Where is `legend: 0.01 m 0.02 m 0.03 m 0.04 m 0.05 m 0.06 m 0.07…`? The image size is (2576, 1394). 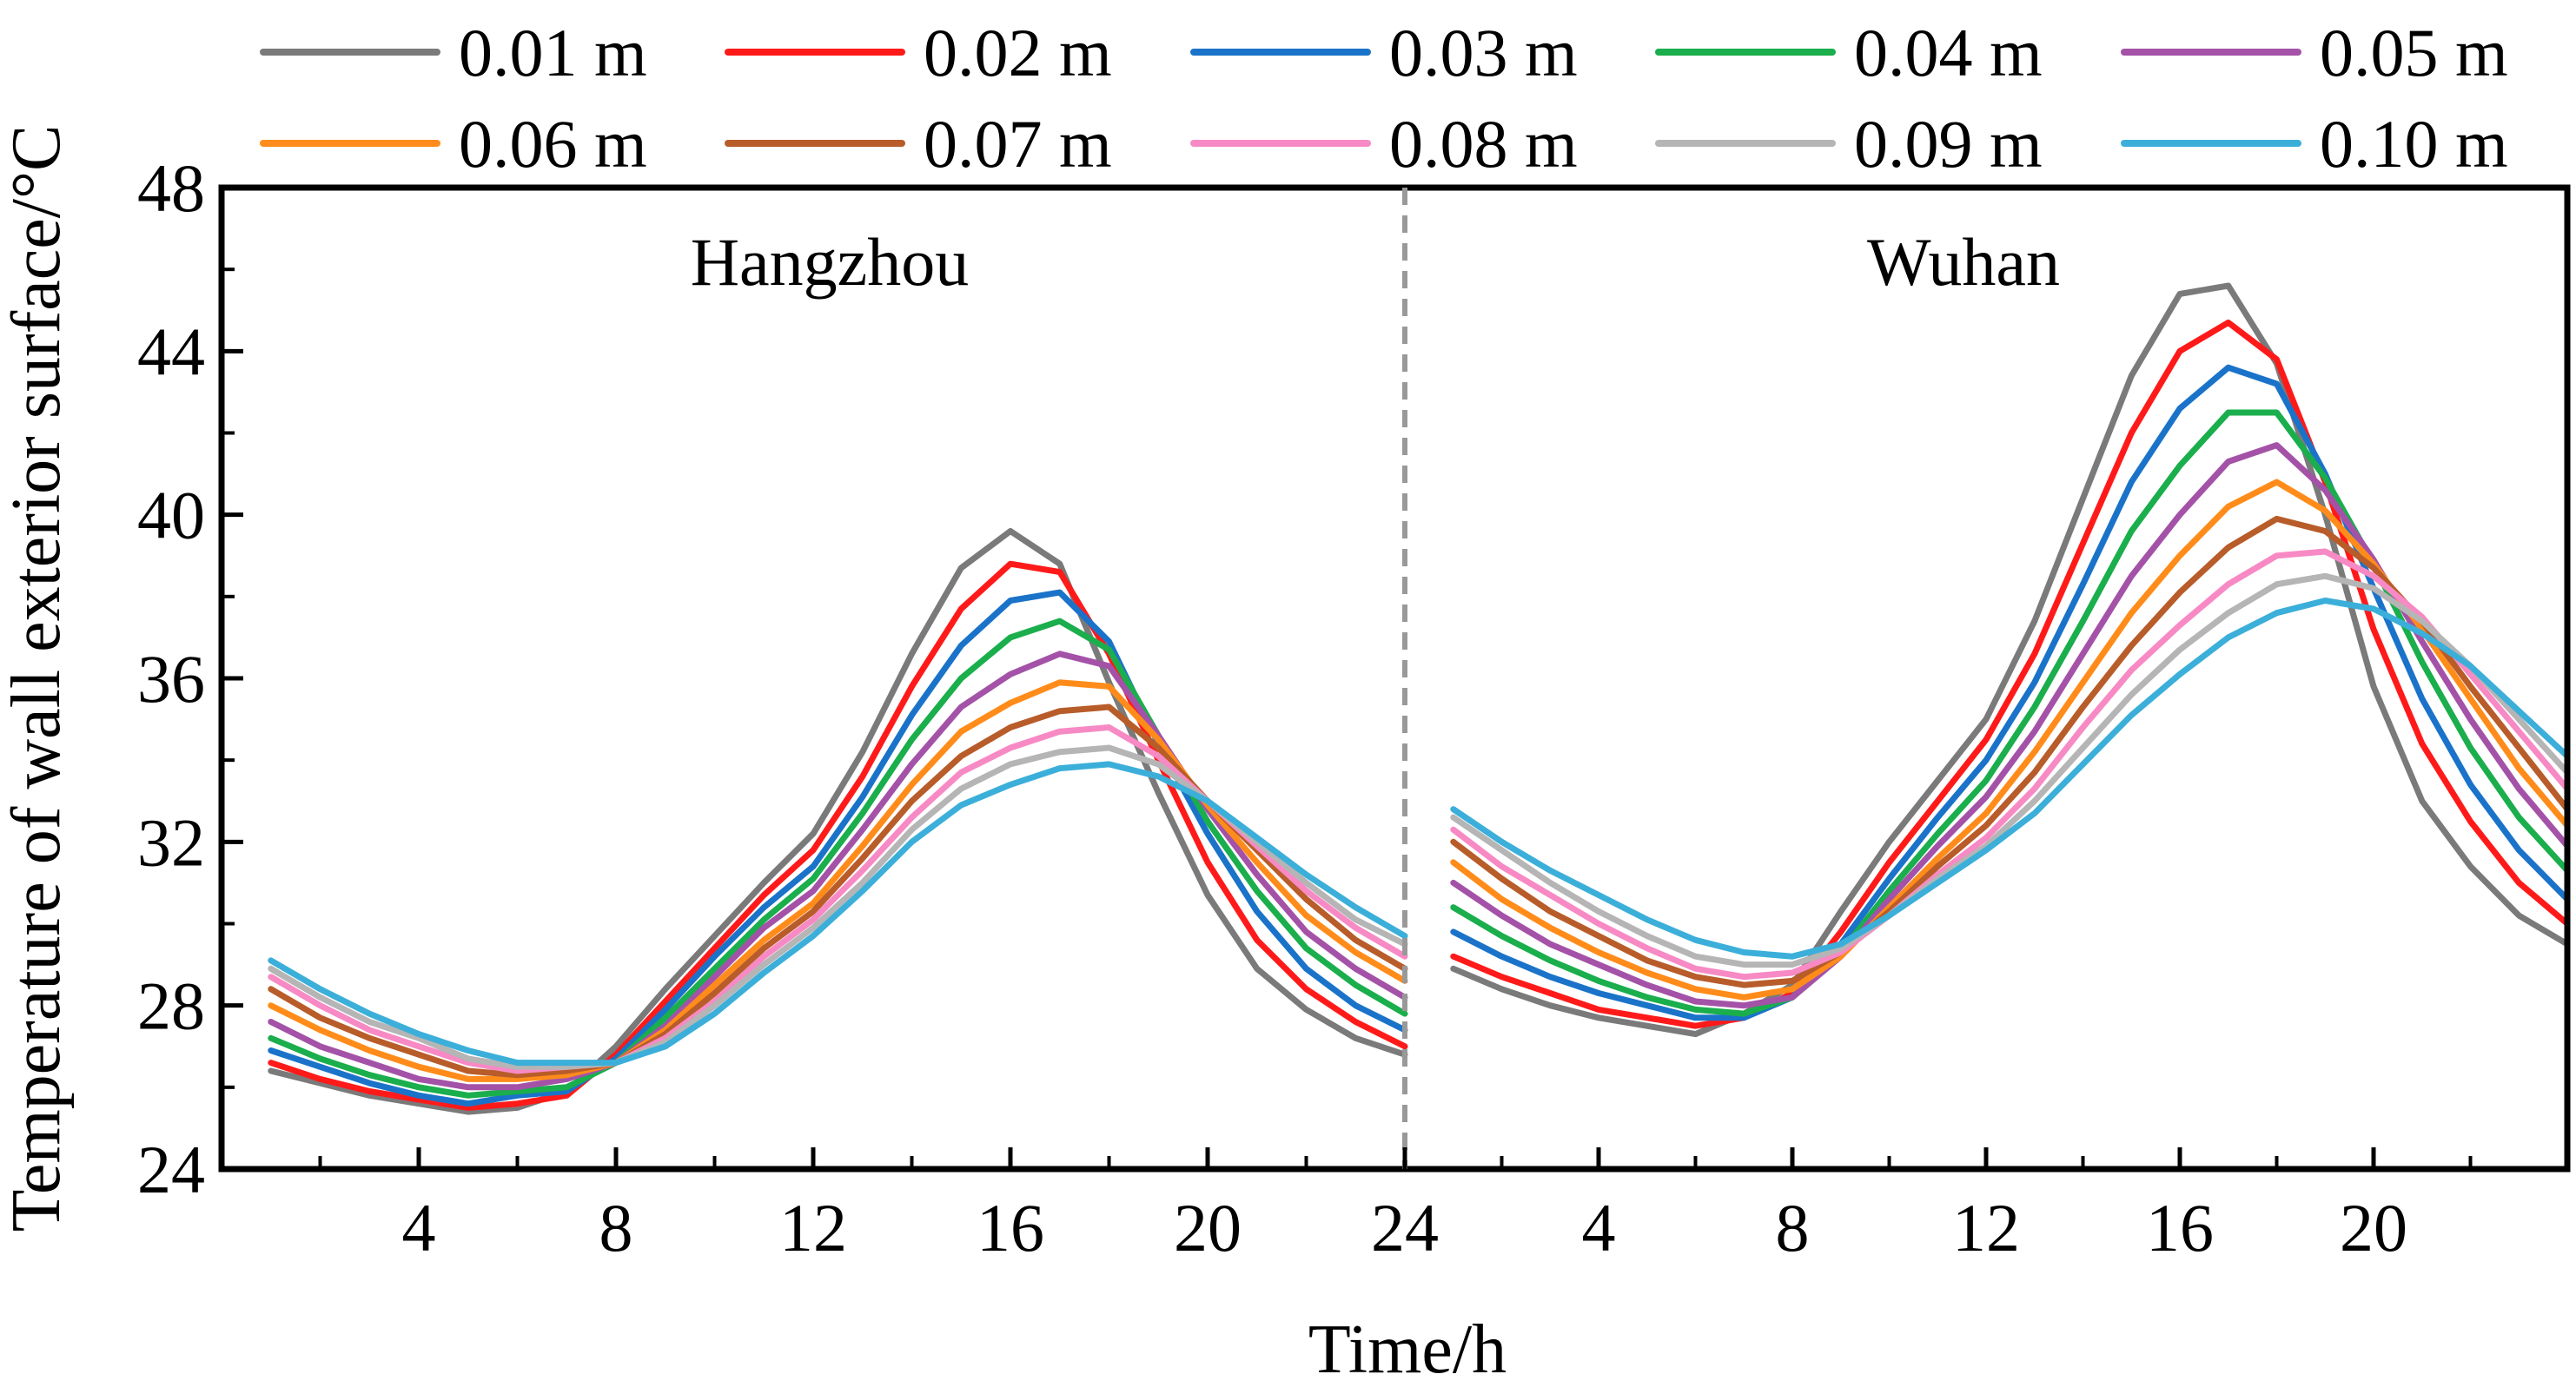 legend: 0.01 m 0.02 m 0.03 m 0.04 m 0.05 m 0.06 m 0.07… is located at coordinates (1384, 98).